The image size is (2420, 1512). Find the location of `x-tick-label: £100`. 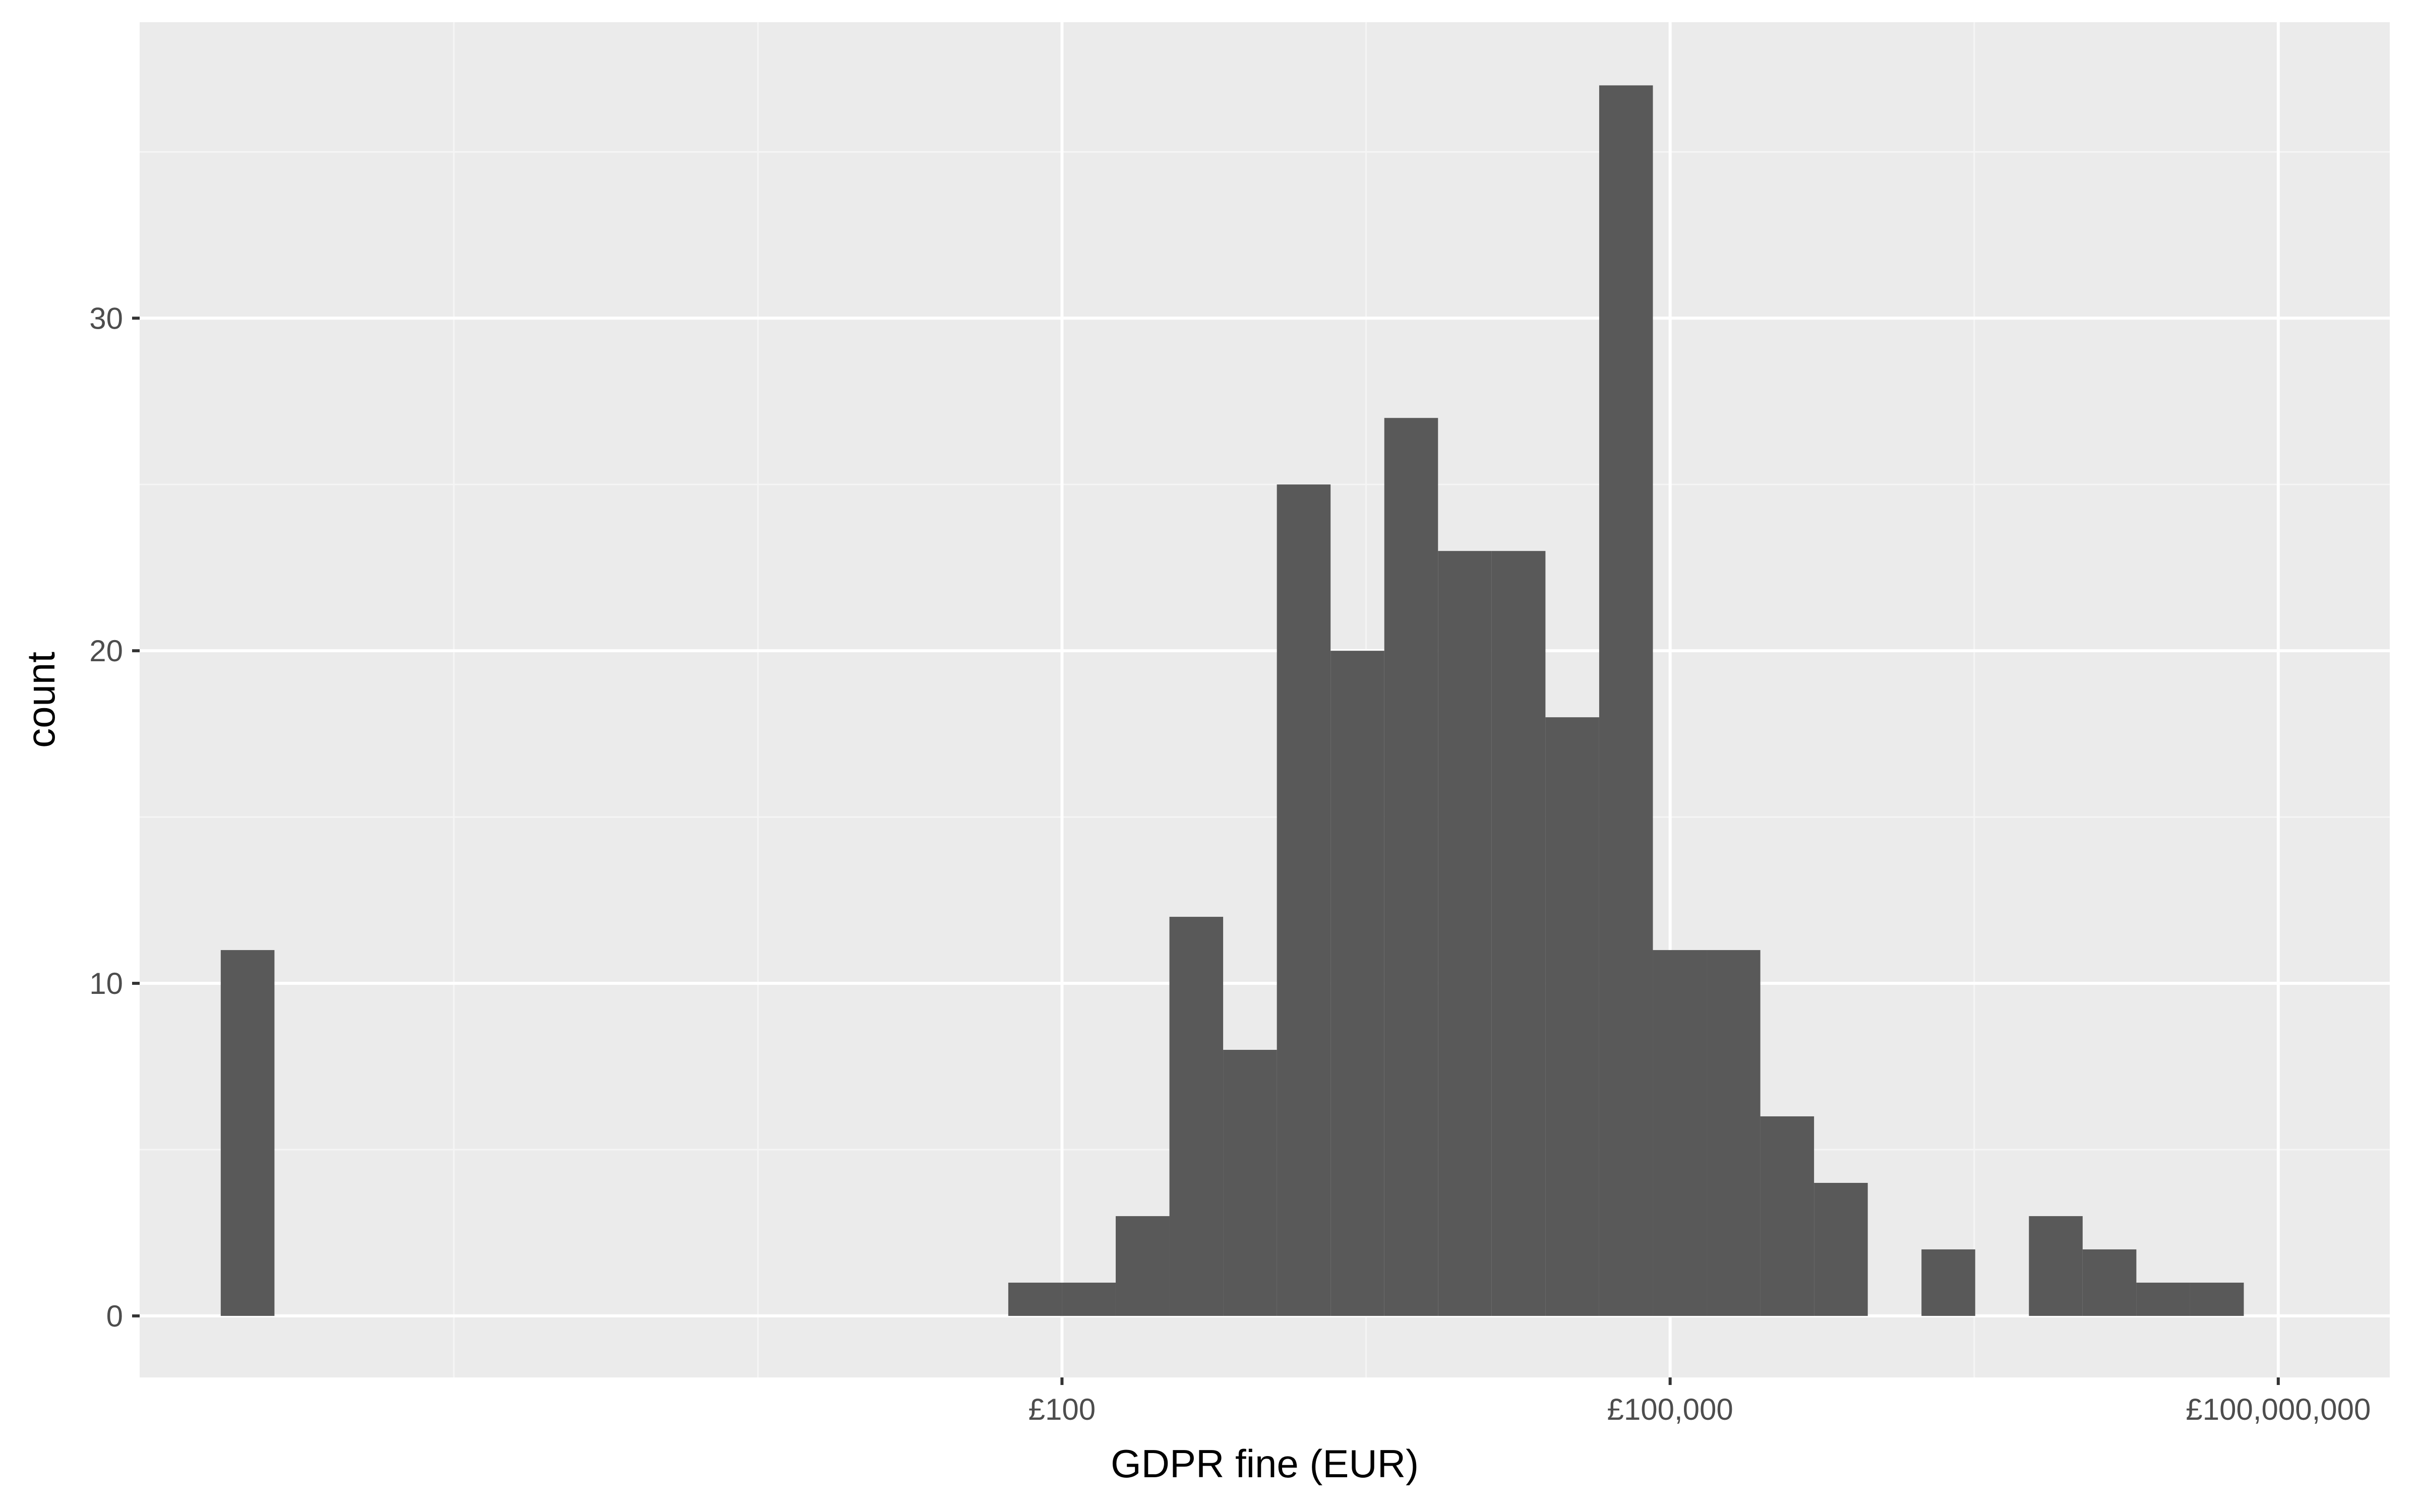

x-tick-label: £100 is located at coordinates (1062, 1409).